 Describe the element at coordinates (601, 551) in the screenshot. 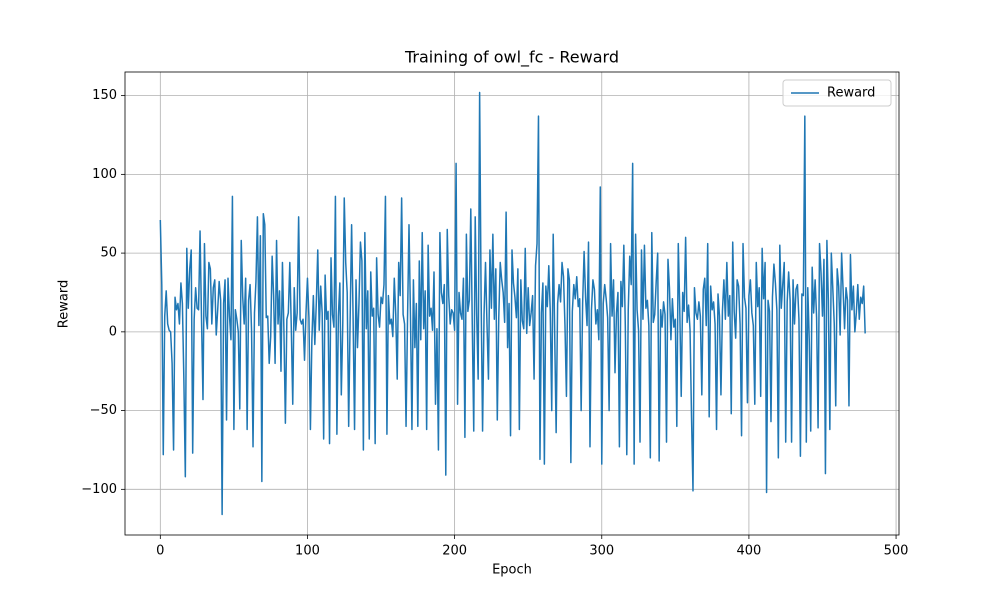

I see `x-tick-label: 300` at that location.